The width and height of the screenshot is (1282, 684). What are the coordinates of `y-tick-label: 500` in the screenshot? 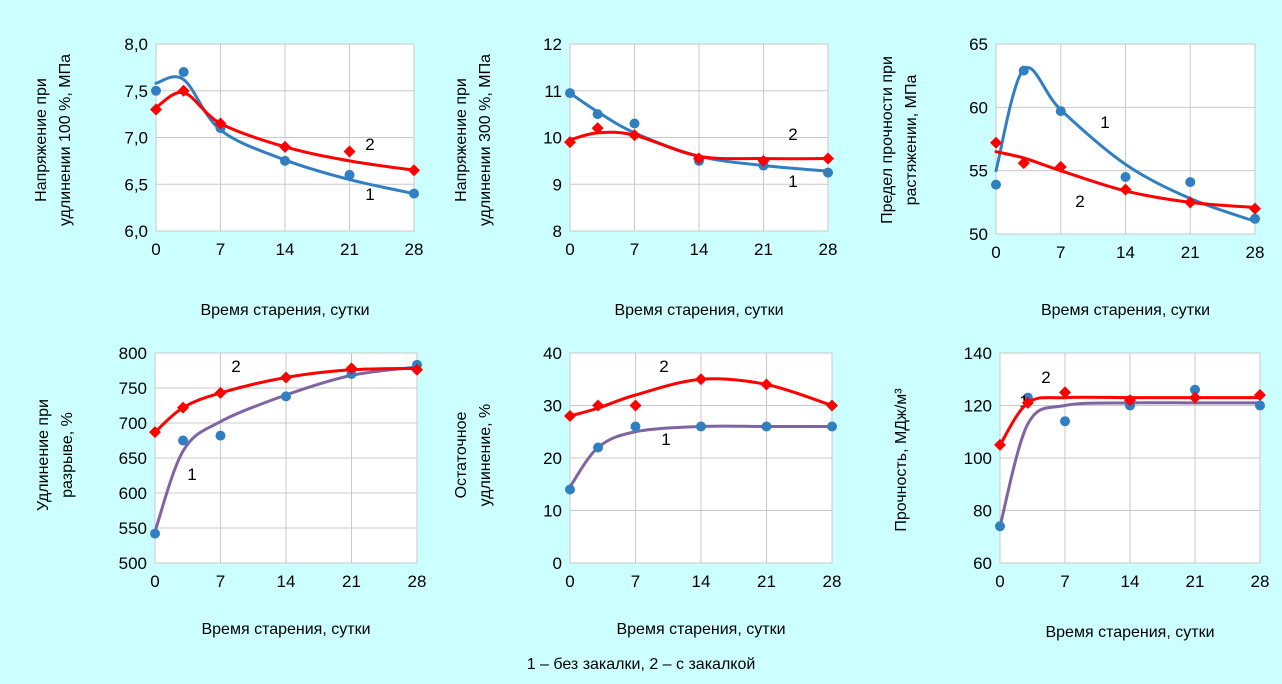 It's located at (133, 563).